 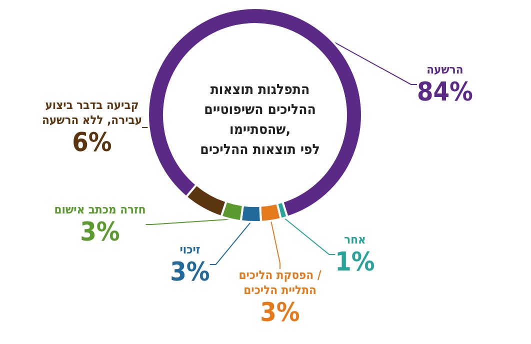 What do you see at coordinates (445, 69) in the screenshot?
I see `slice-label: הרשעה` at bounding box center [445, 69].